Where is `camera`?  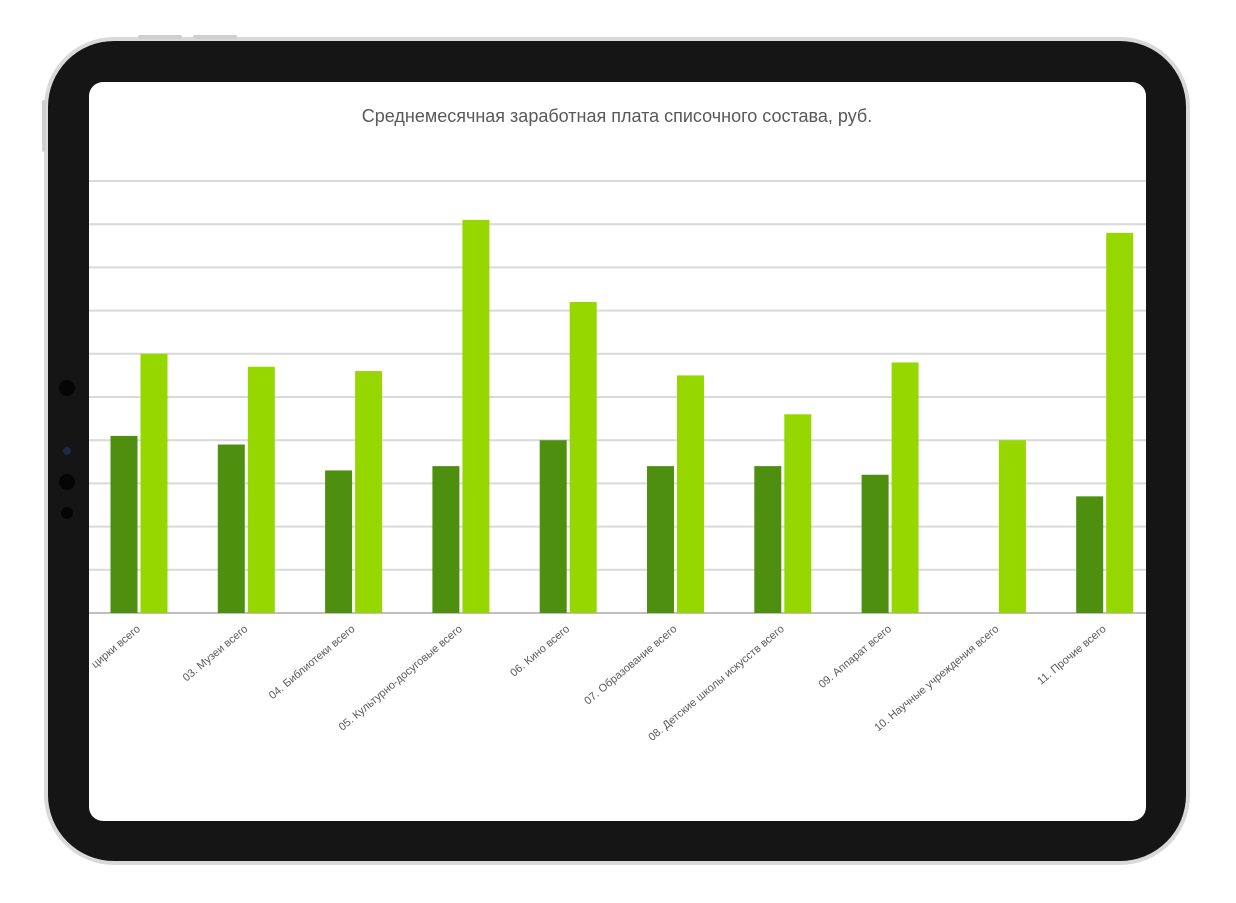
camera is located at coordinates (67, 451).